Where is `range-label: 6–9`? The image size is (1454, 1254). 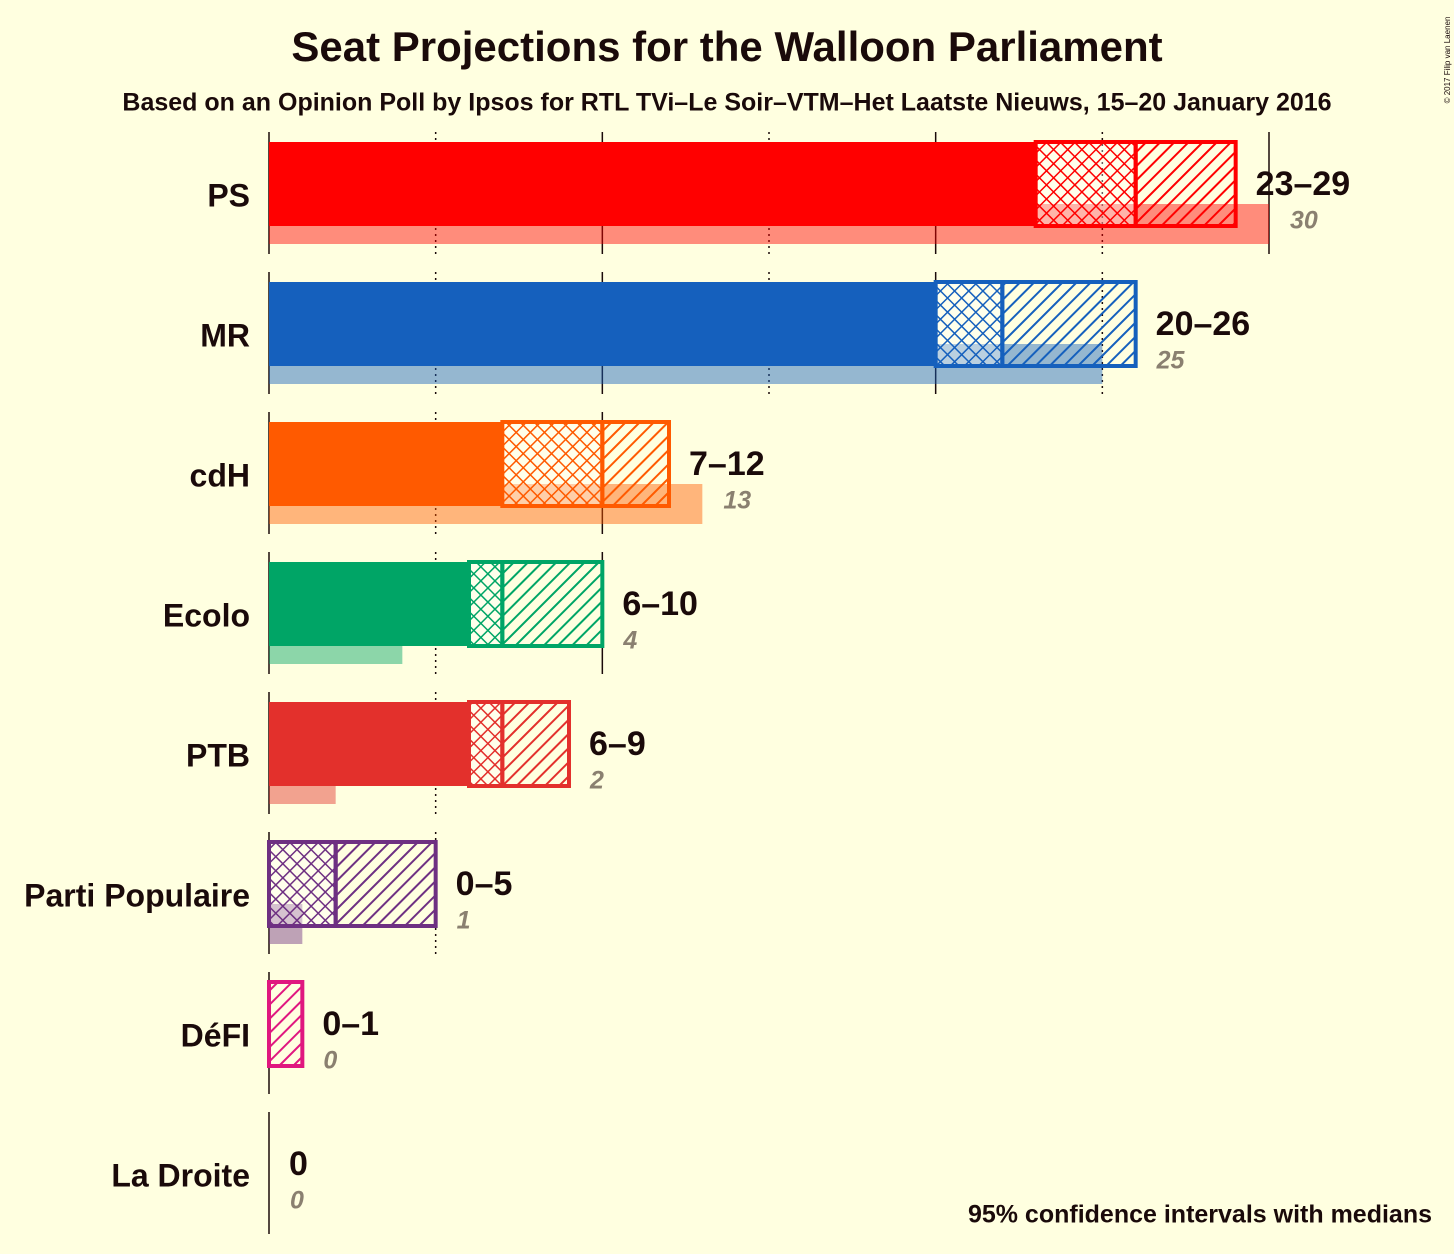
range-label: 6–9 is located at coordinates (617, 744).